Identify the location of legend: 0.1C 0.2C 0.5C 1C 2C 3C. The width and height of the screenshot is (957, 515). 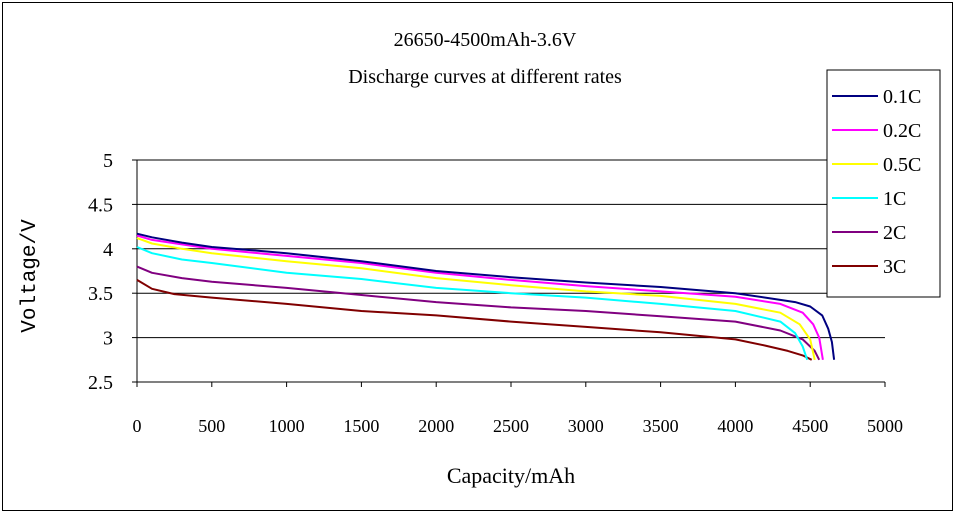
(883, 183).